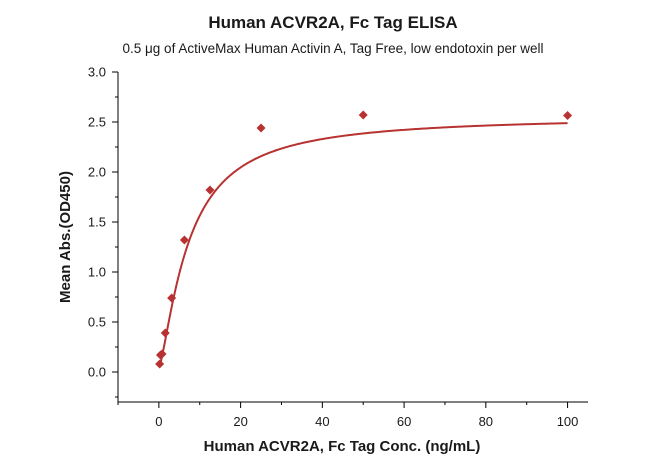 The image size is (650, 464). I want to click on x-axis-label: Human ACVR2A, Fc Tag Conc. (ng/mL), so click(342, 446).